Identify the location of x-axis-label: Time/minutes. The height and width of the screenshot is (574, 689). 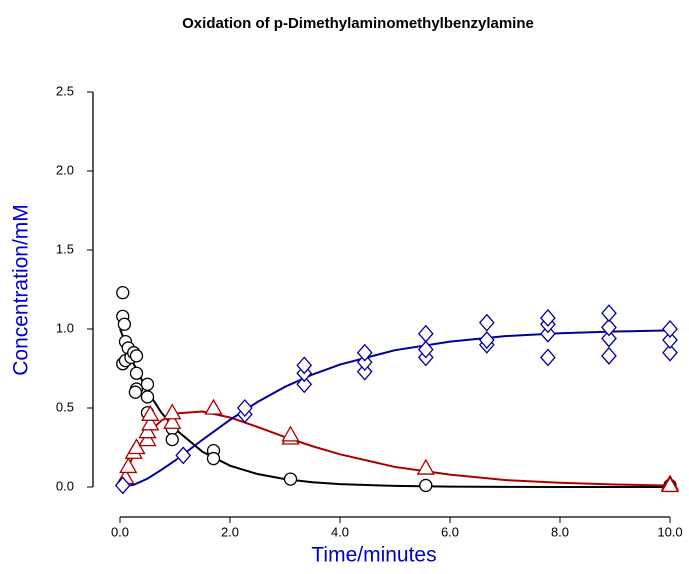
(373, 555).